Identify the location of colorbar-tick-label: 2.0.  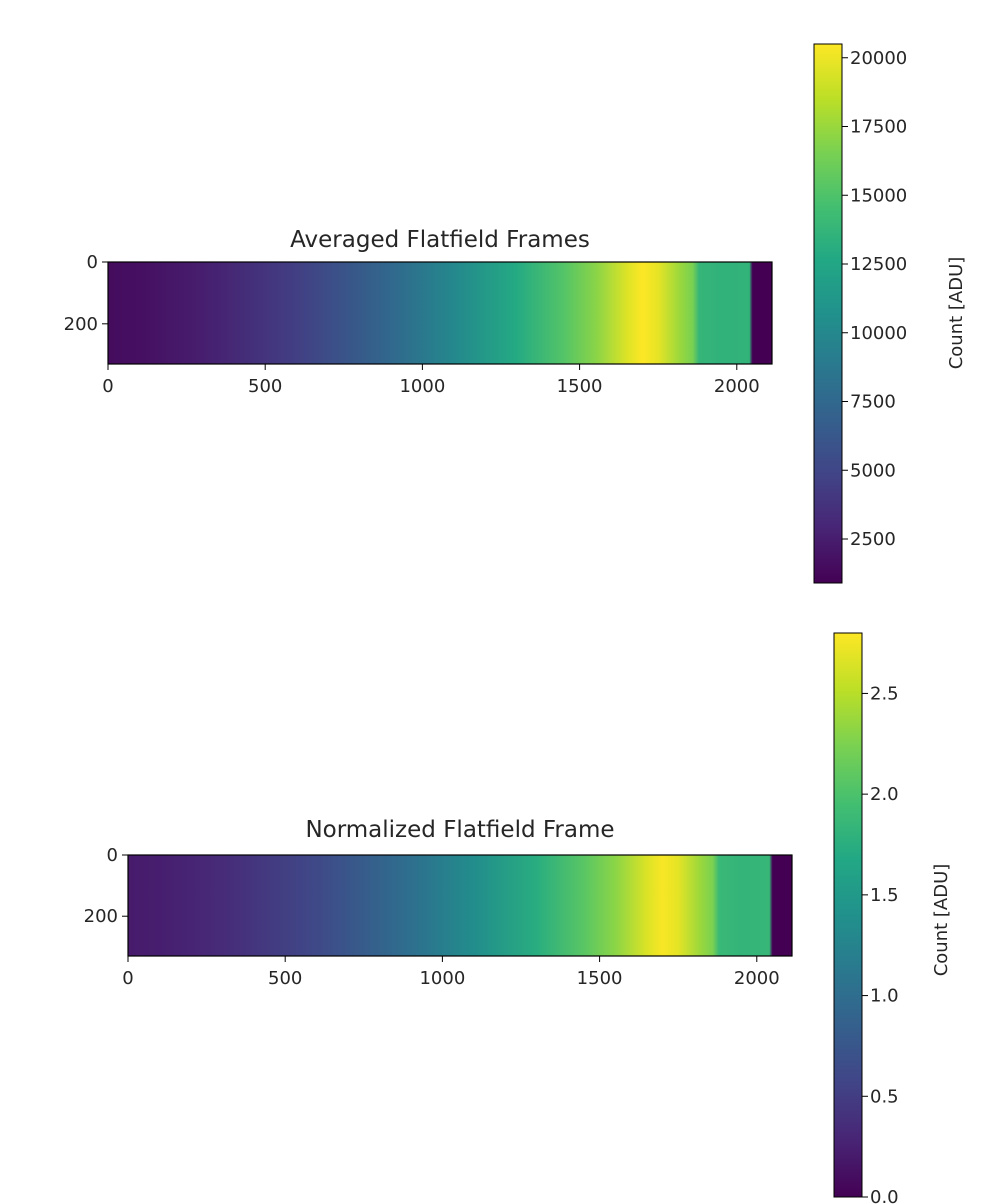
(884, 794).